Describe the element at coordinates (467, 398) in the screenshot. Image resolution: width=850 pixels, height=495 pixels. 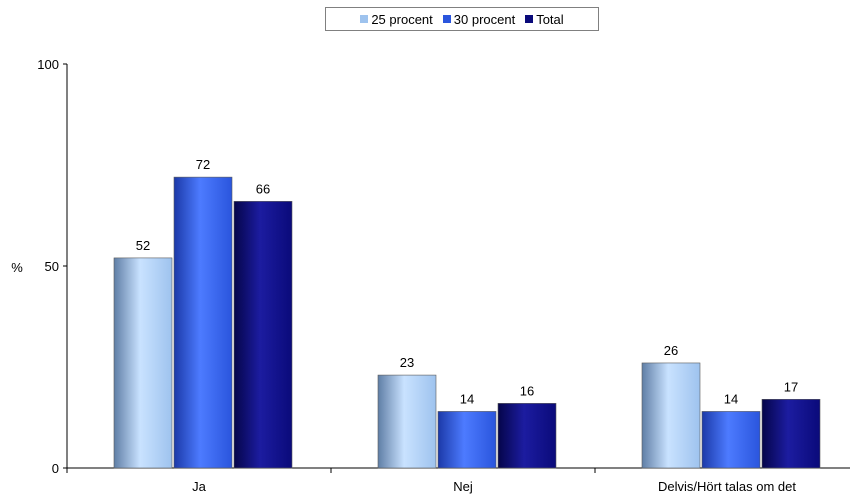
I see `data-label-30-procent-nej: 14` at that location.